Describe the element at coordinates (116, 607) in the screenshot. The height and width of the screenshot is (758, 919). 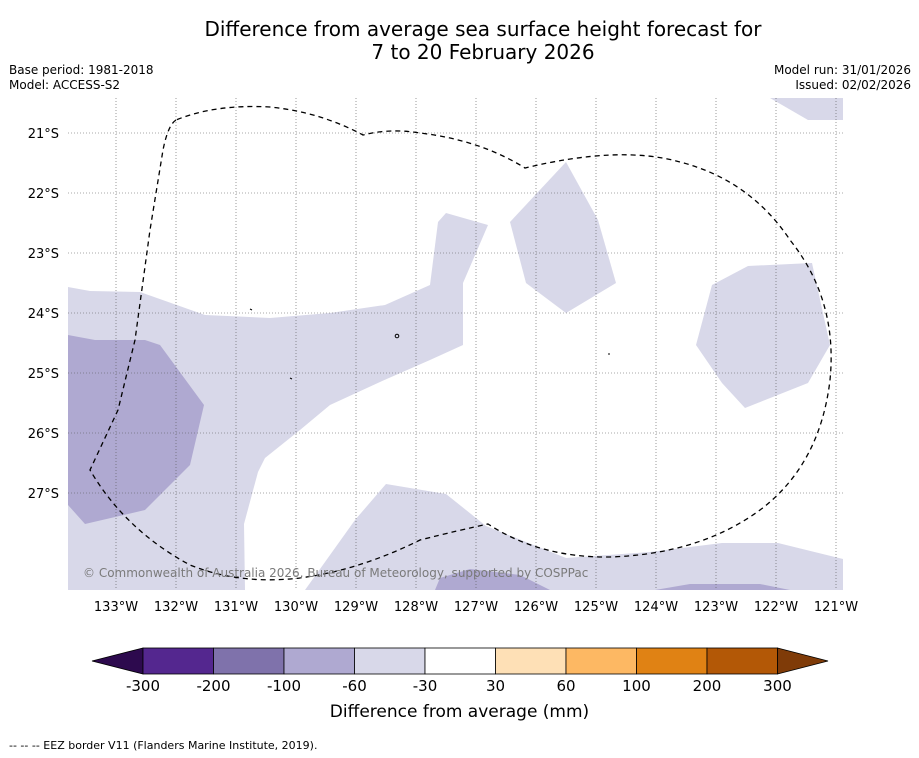
I see `longitude-label: 133°W` at that location.